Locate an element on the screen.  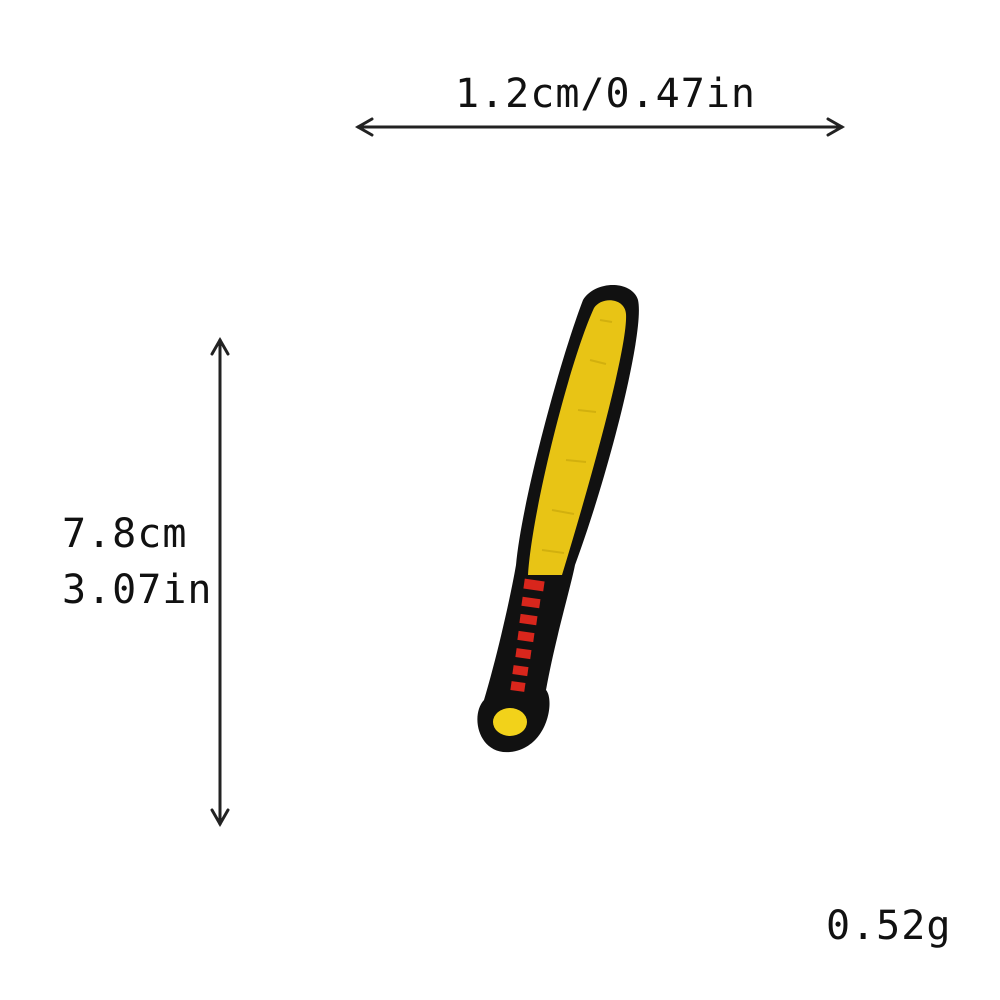
bat-grip is located at coordinates (527, 635).